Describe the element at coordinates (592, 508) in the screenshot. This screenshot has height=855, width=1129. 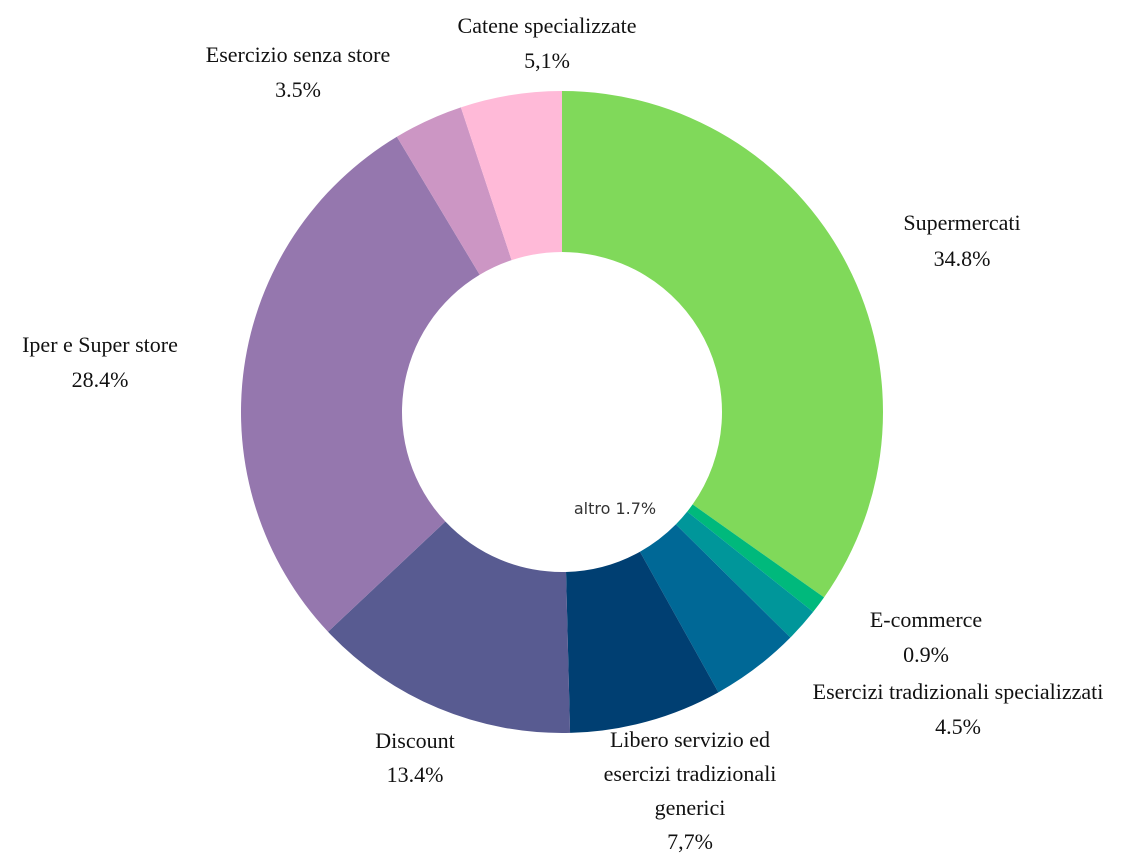
I see `category-label: altro` at that location.